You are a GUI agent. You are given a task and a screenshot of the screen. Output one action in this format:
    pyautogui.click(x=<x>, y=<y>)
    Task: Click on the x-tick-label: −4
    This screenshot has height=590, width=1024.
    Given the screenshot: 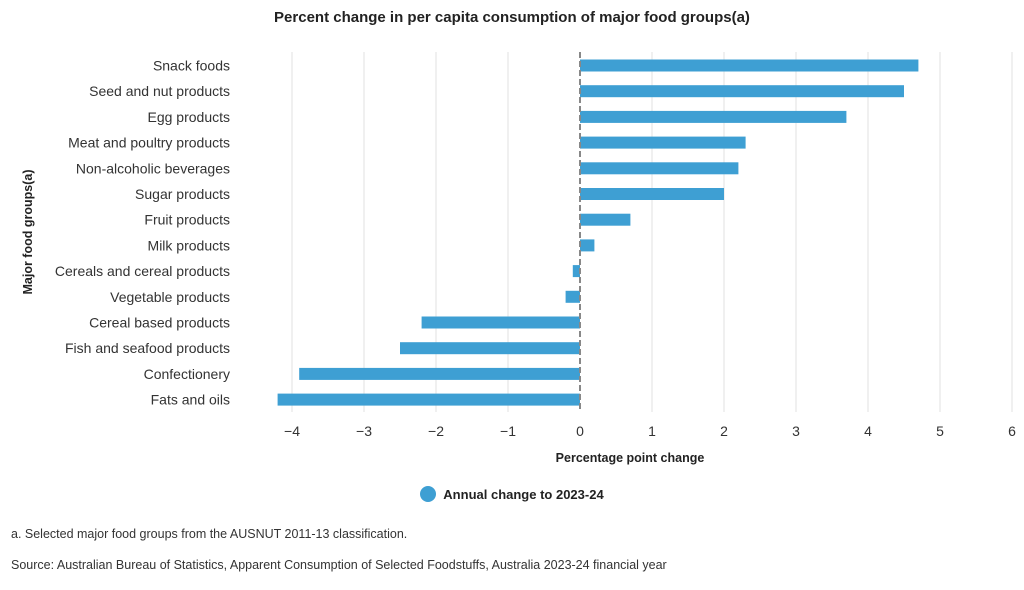 What is the action you would take?
    pyautogui.click(x=292, y=431)
    